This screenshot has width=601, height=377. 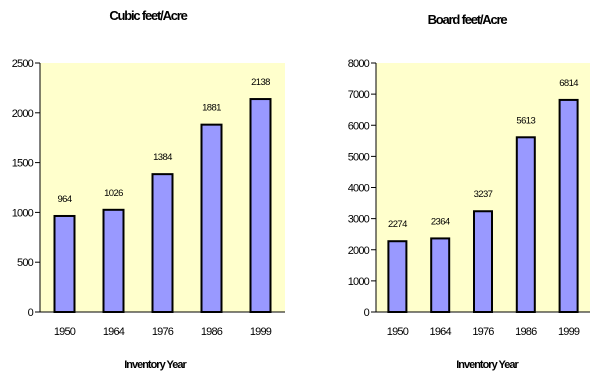 I want to click on data-label-1950: 964, so click(x=64, y=199).